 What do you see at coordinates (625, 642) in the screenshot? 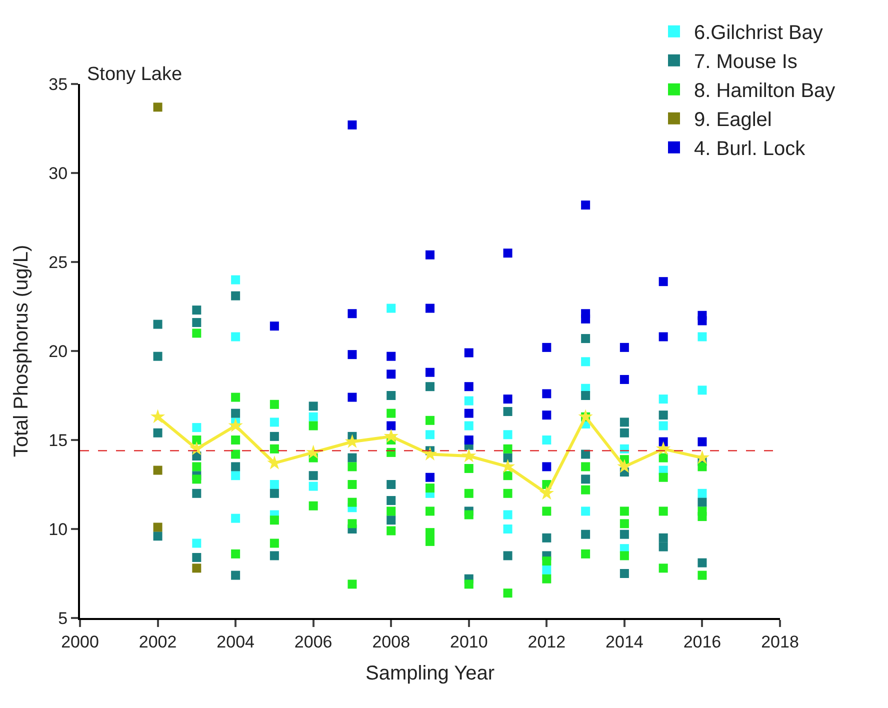
I see `x-tick-label: 2014` at bounding box center [625, 642].